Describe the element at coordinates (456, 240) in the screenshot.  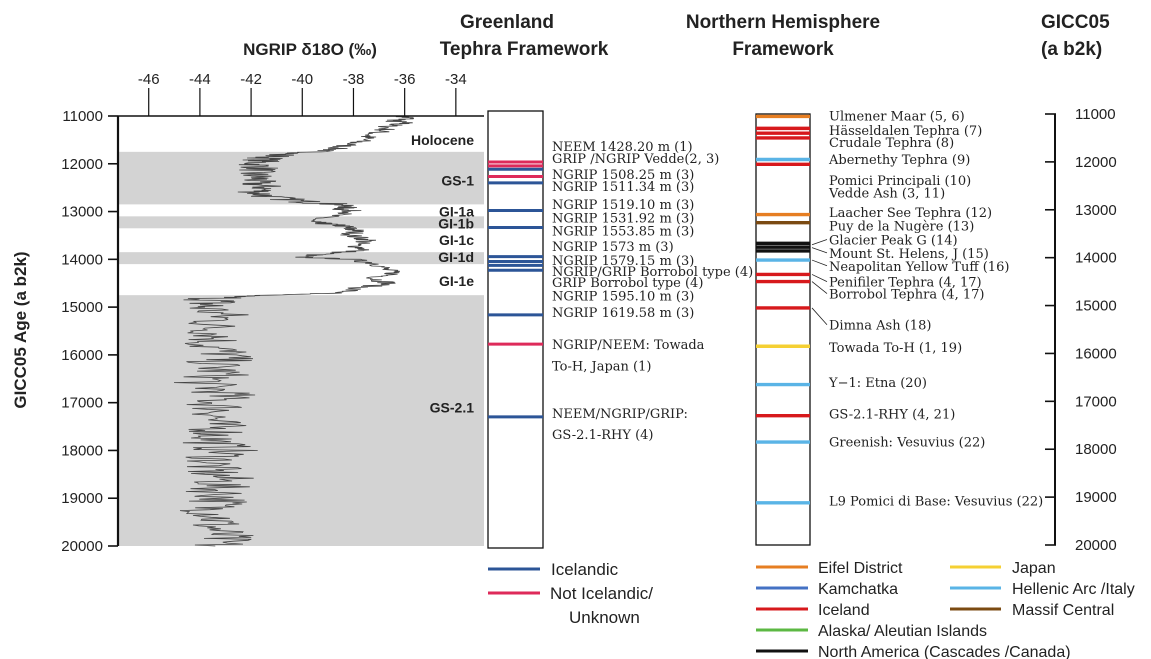
I see `interval-label: GI-1c` at that location.